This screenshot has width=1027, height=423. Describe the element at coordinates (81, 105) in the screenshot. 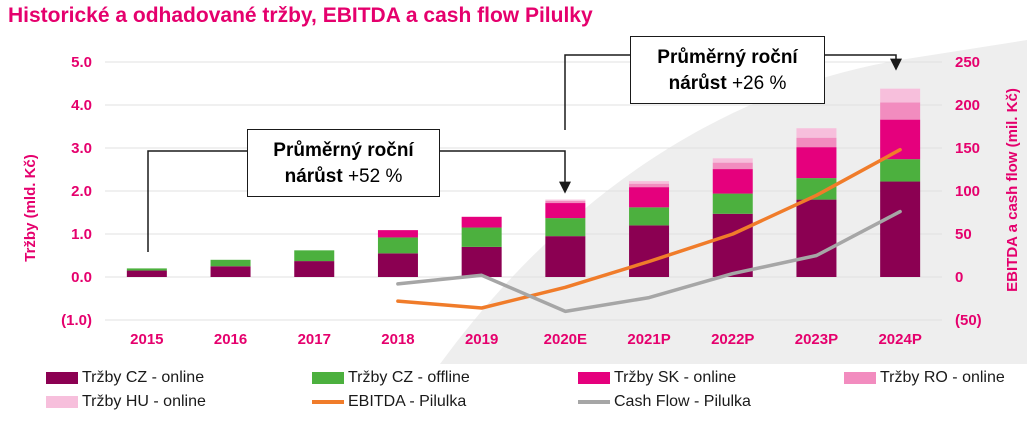

I see `y-tick-label: 4.0` at that location.